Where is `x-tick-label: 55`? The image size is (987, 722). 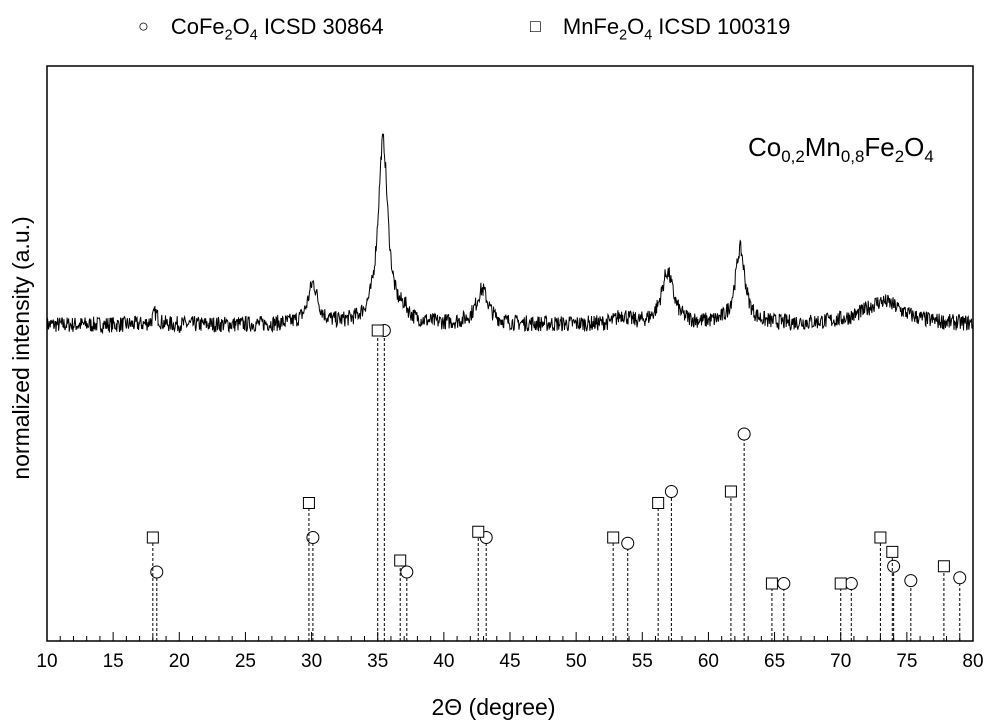 x-tick-label: 55 is located at coordinates (642, 661).